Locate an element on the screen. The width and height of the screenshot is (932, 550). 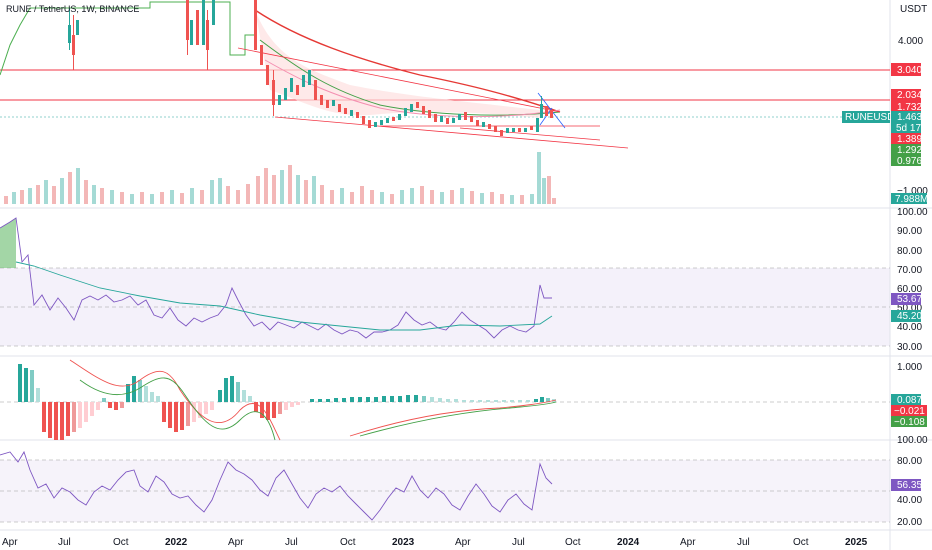
stoch-tick-40: 40.00 is located at coordinates (909, 500).